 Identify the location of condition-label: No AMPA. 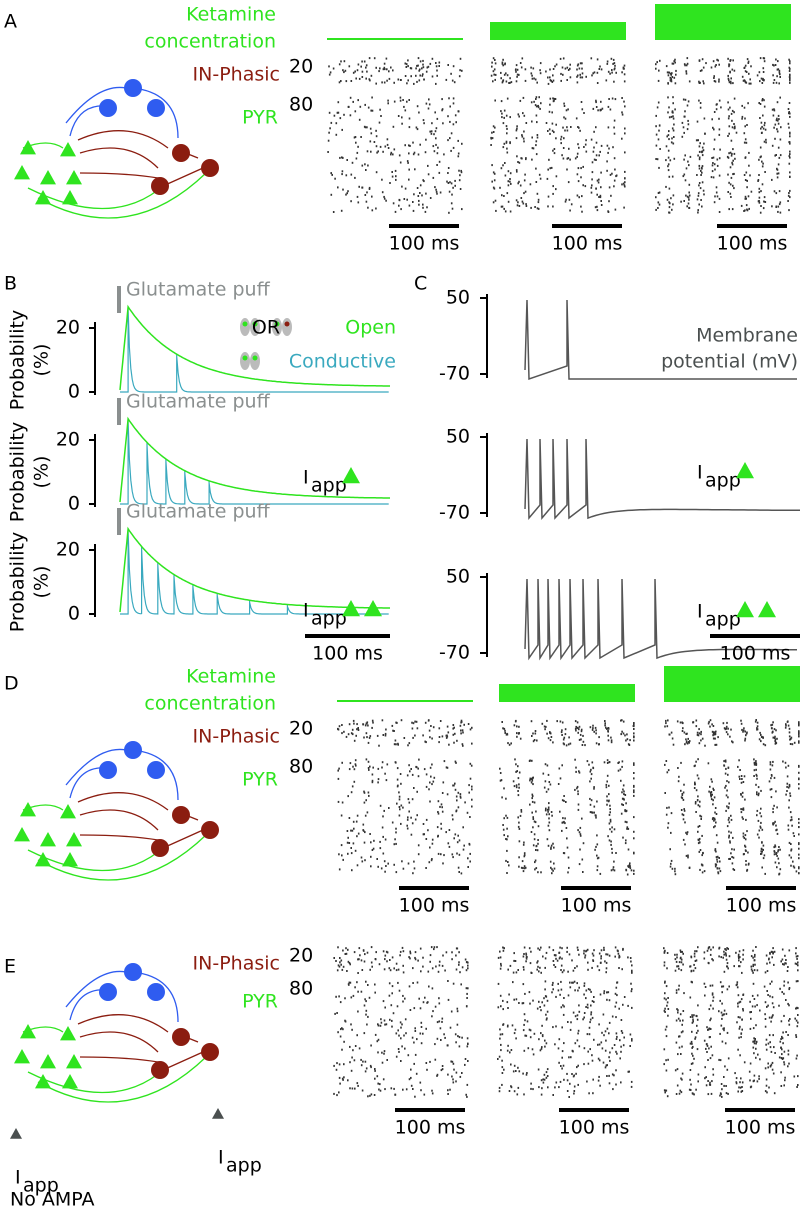
(52, 1200).